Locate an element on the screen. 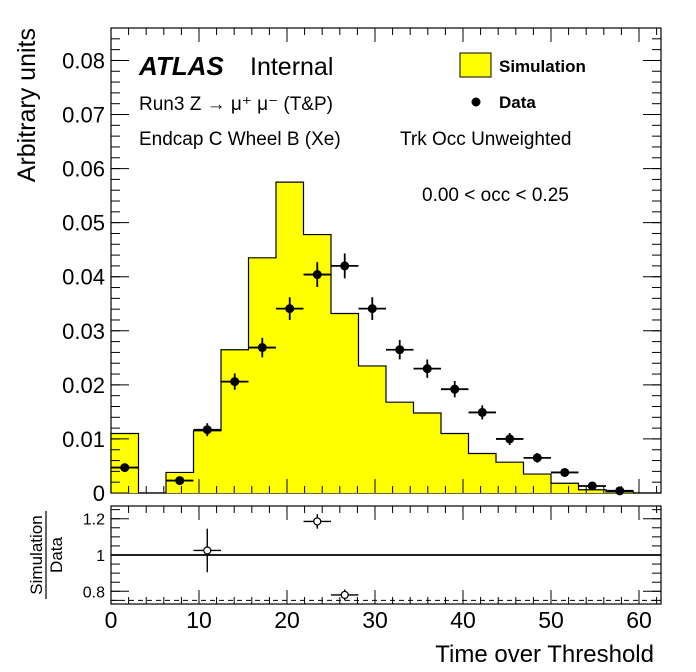 Image resolution: width=696 pixels, height=672 pixels. y-tick-label: 0.04 is located at coordinates (83, 277).